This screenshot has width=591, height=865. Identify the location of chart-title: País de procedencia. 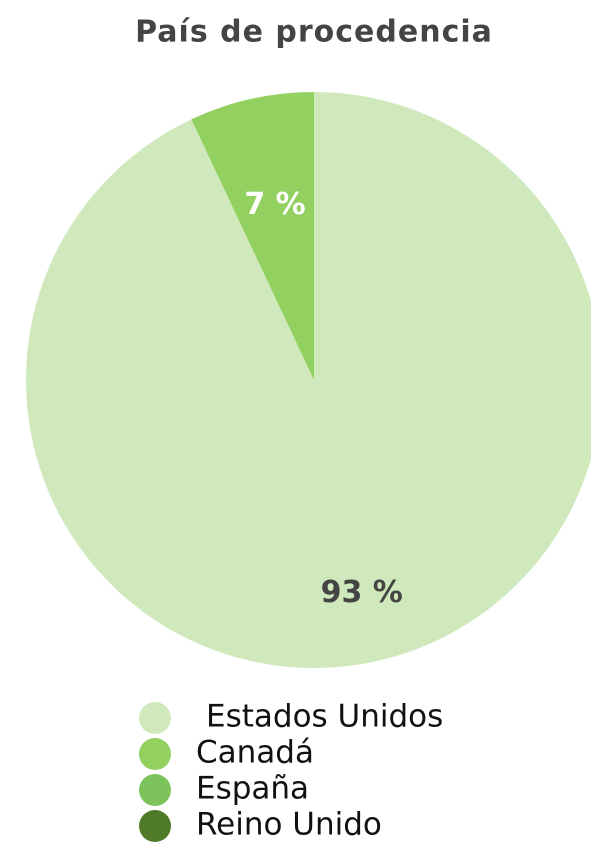
(314, 32).